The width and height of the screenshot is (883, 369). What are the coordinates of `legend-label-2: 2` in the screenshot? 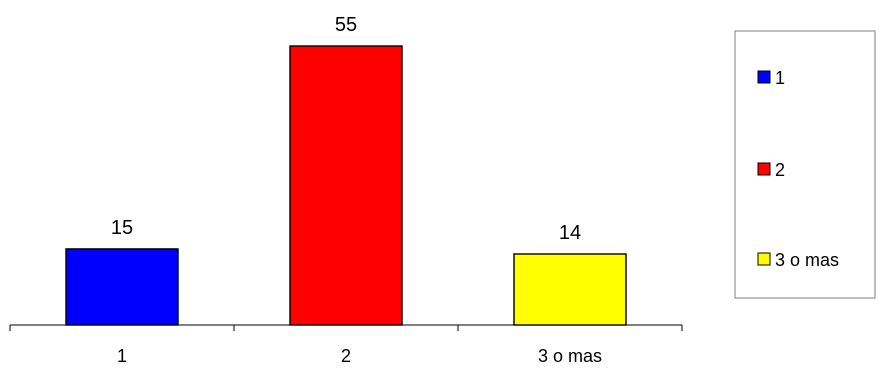 It's located at (780, 170).